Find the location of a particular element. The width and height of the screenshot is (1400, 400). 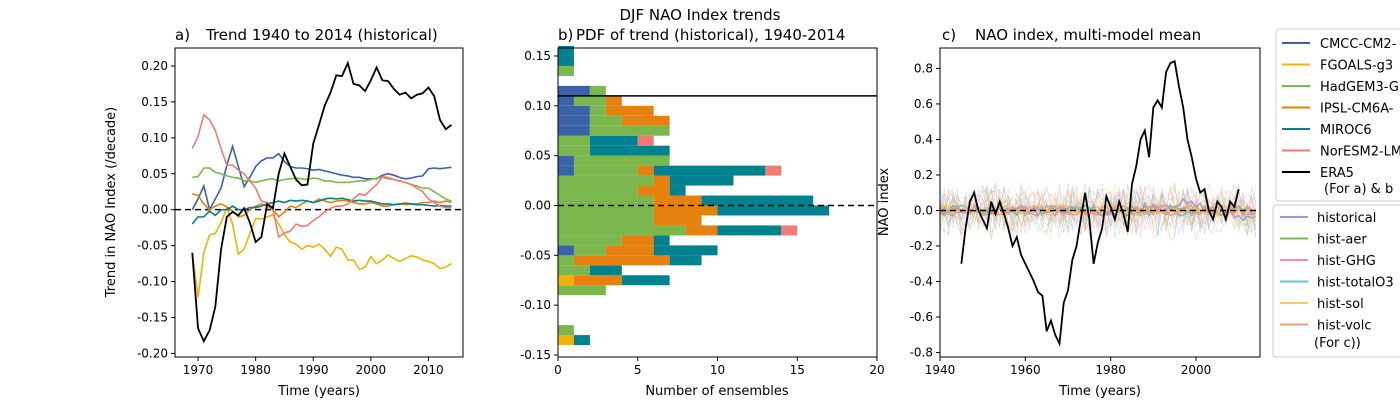

x-tick-label: 1980 is located at coordinates (255, 370).